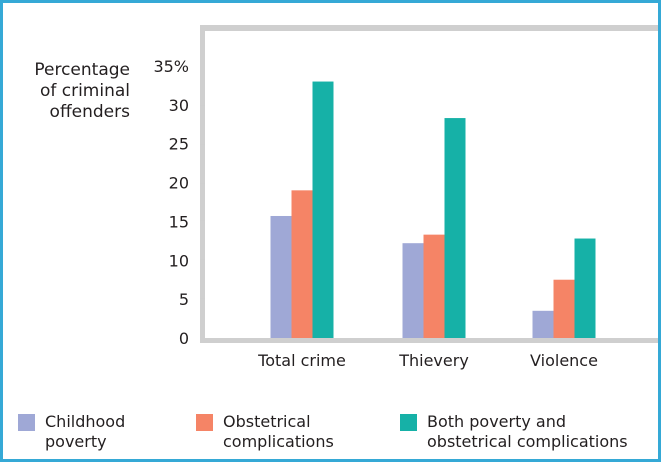  What do you see at coordinates (184, 299) in the screenshot?
I see `y-tick-label: 5` at bounding box center [184, 299].